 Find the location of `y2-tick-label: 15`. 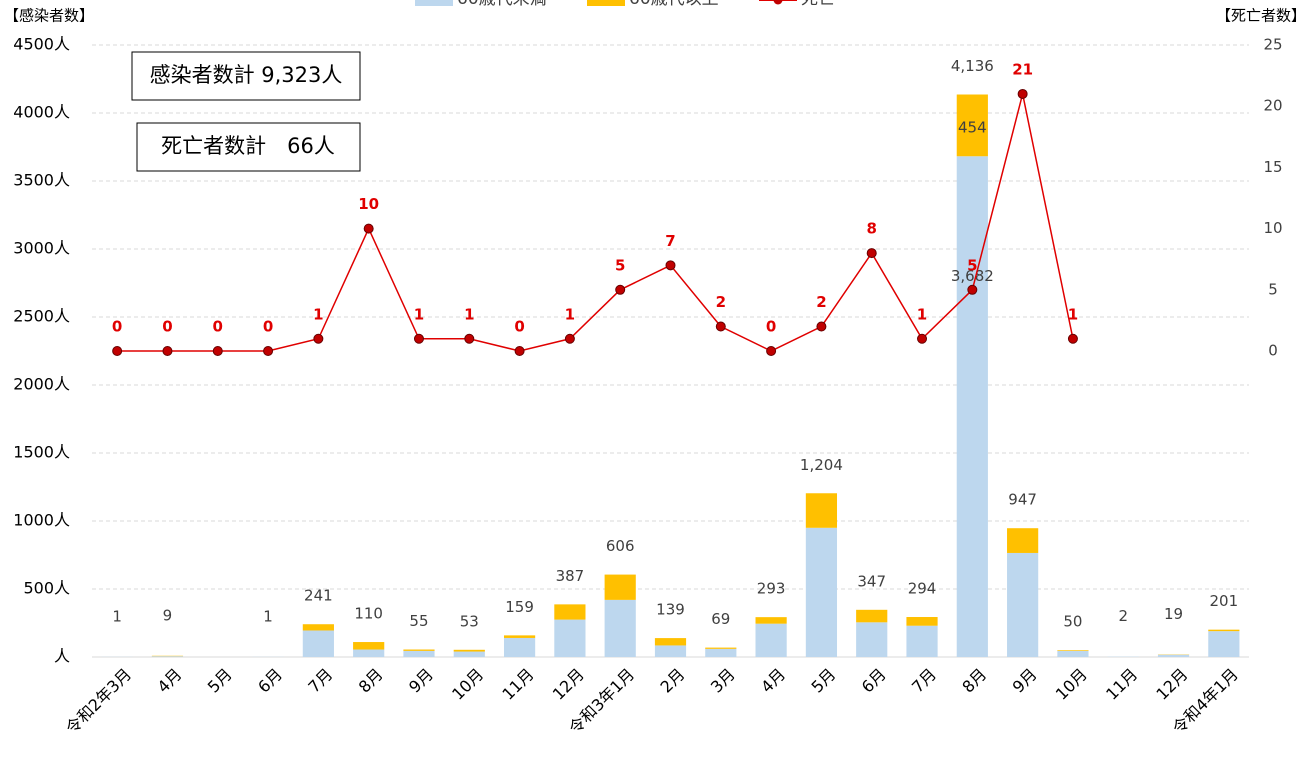

y2-tick-label: 15 is located at coordinates (1272, 167).